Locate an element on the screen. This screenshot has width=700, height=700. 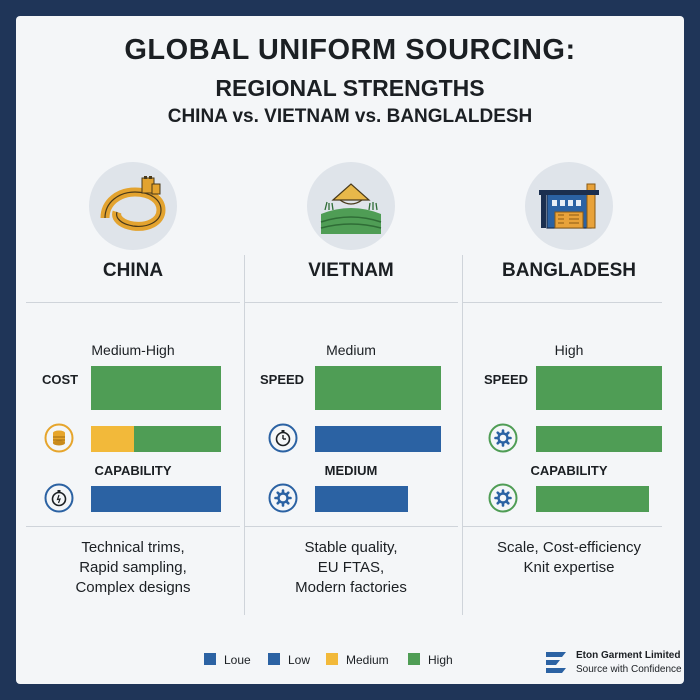
strengths-description: Scale, Cost-efficiency Knit expertise is located at coordinates (569, 558).